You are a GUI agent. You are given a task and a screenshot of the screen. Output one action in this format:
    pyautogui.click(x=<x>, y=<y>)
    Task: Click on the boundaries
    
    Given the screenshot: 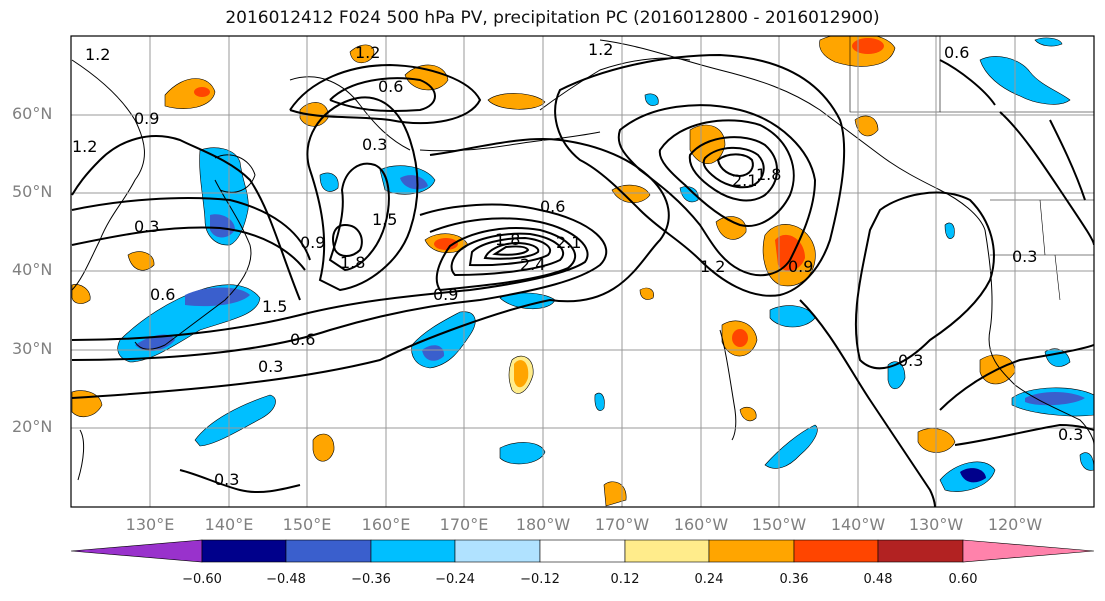 What is the action you would take?
    pyautogui.click(x=971, y=168)
    